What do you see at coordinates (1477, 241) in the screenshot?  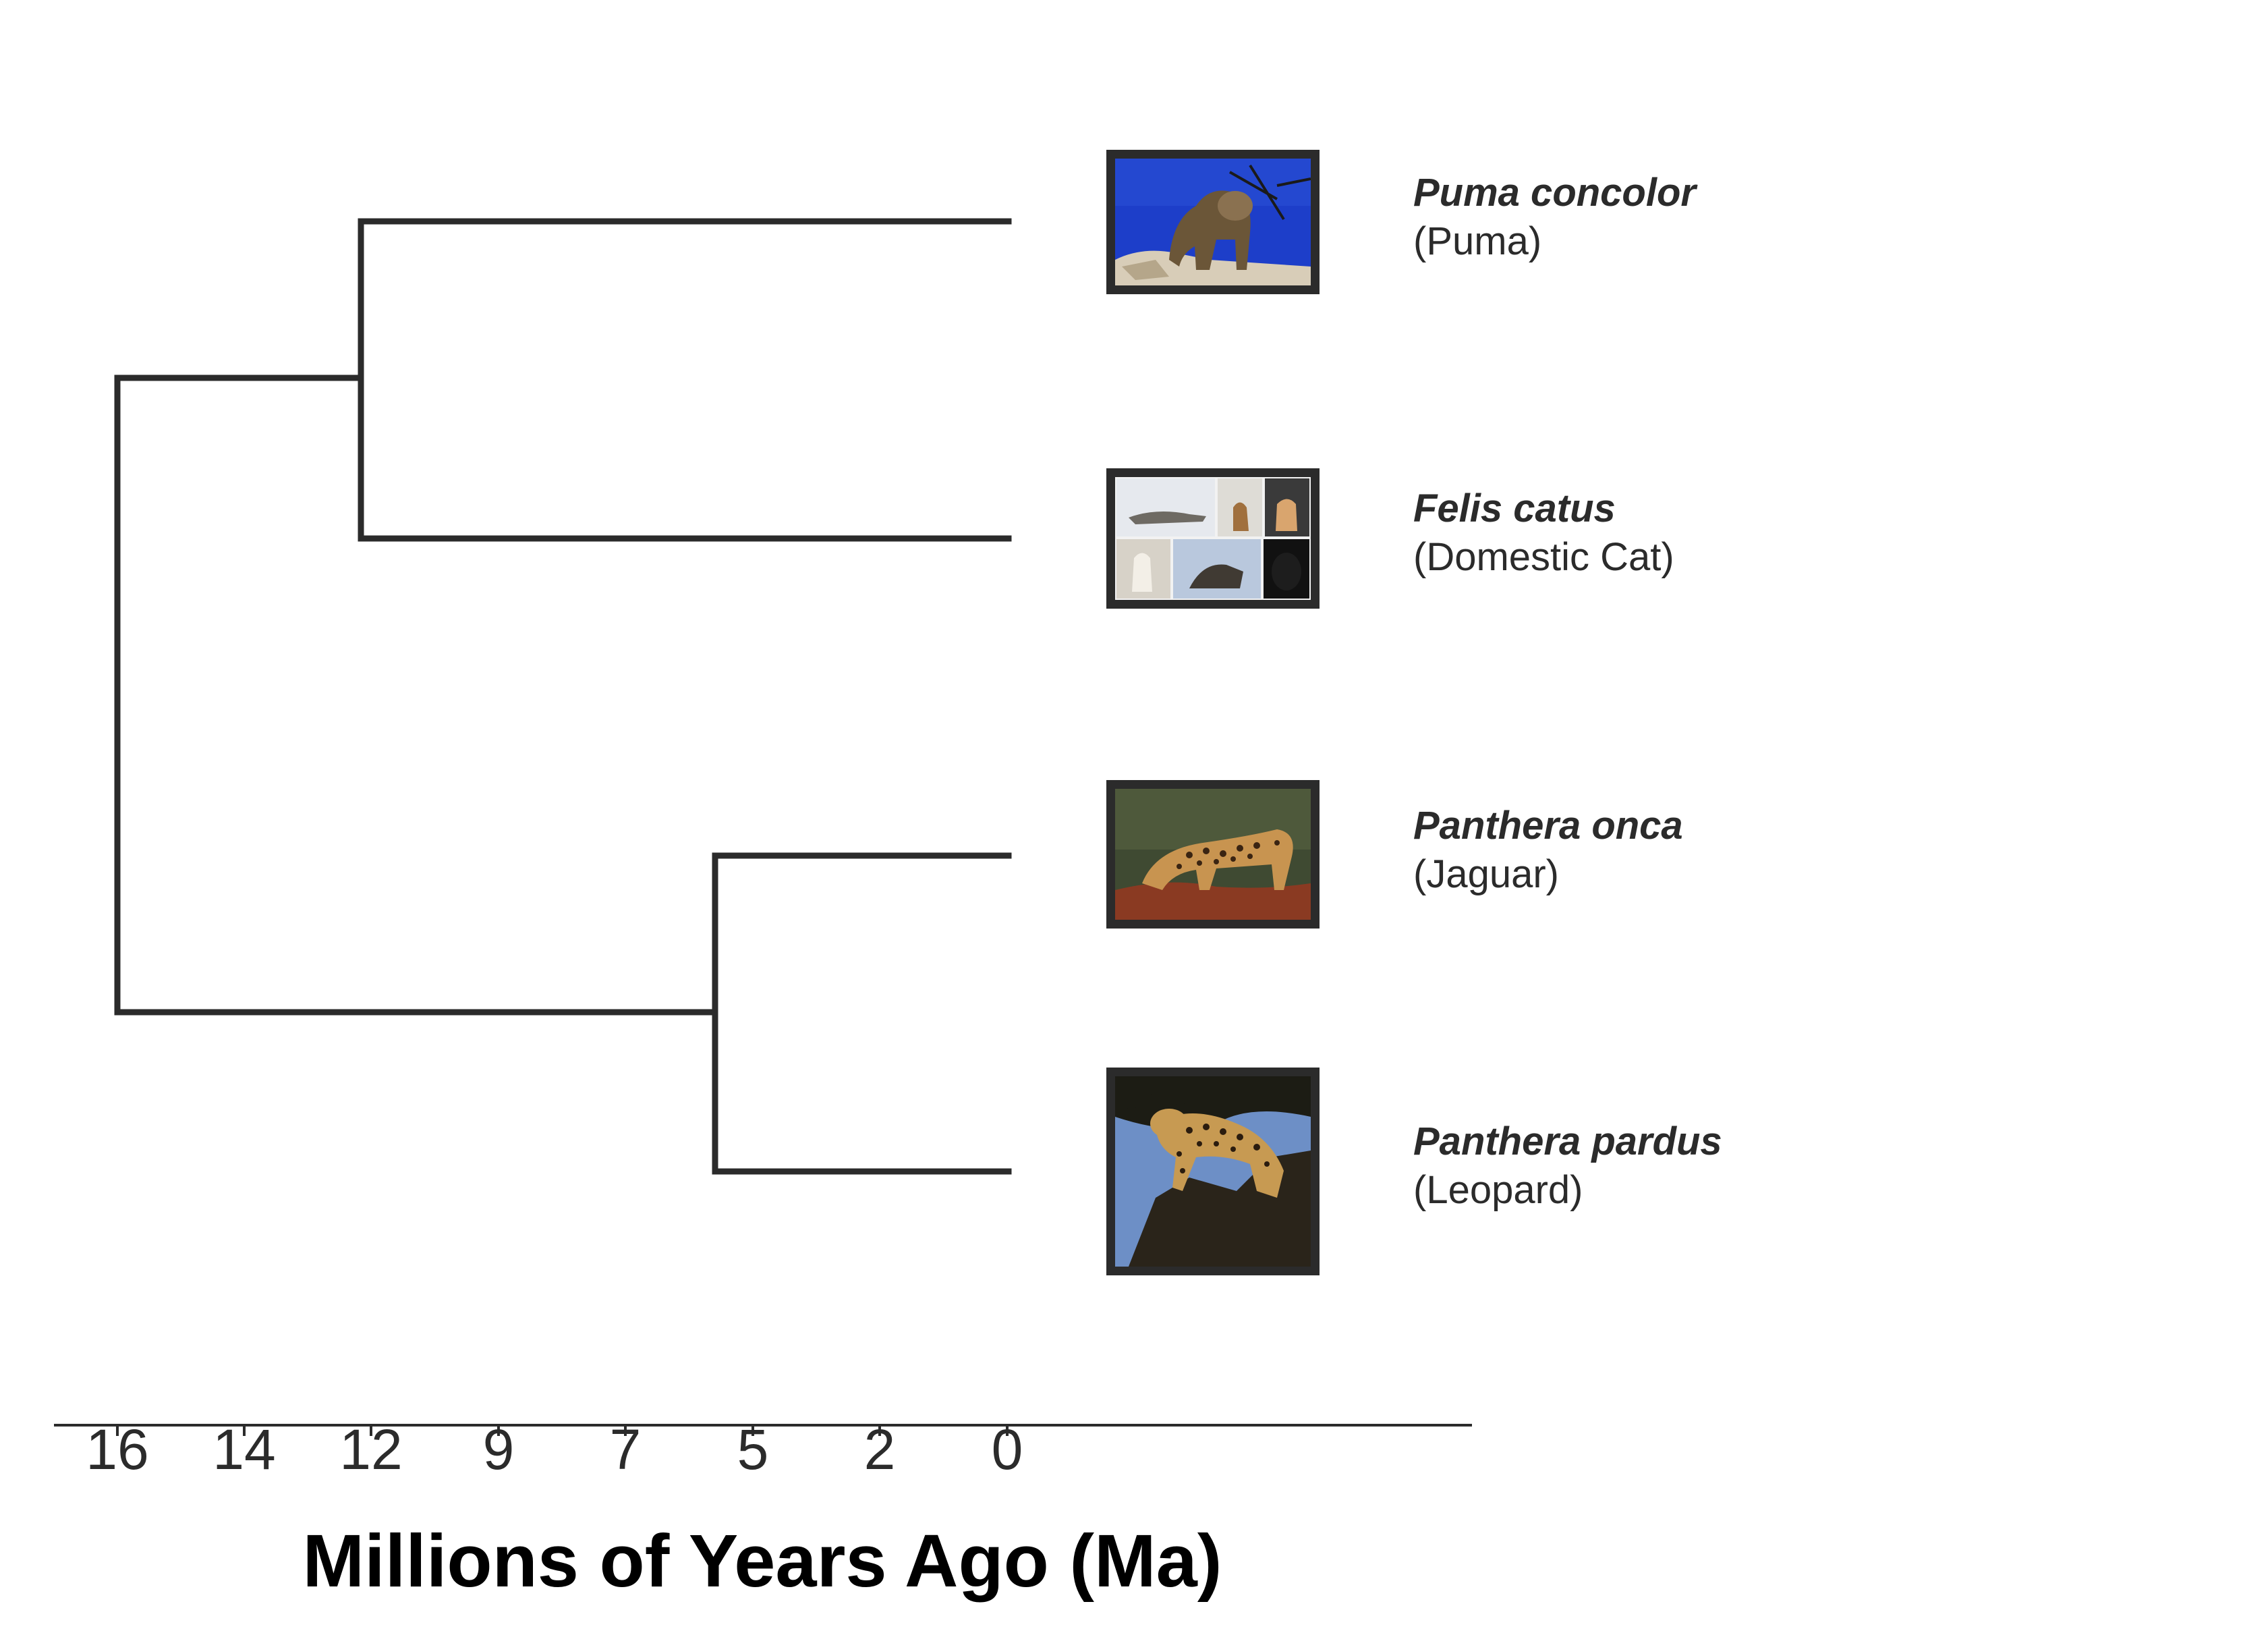 I see `common-name: (Puma)` at bounding box center [1477, 241].